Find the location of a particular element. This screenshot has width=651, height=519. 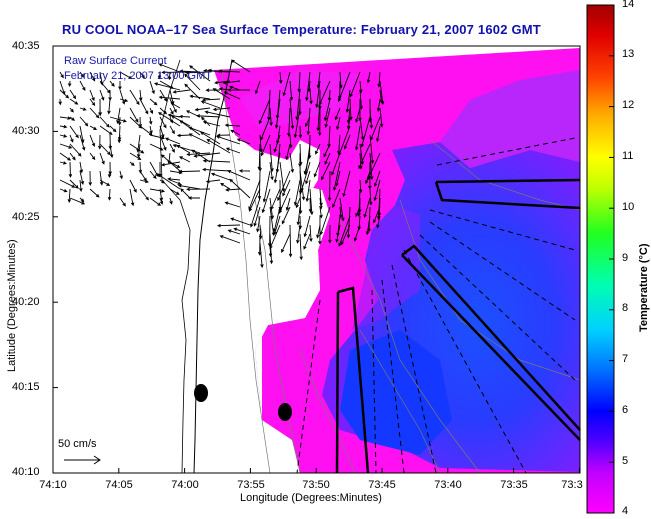

colorbar-tick-label: 9 is located at coordinates (625, 258).